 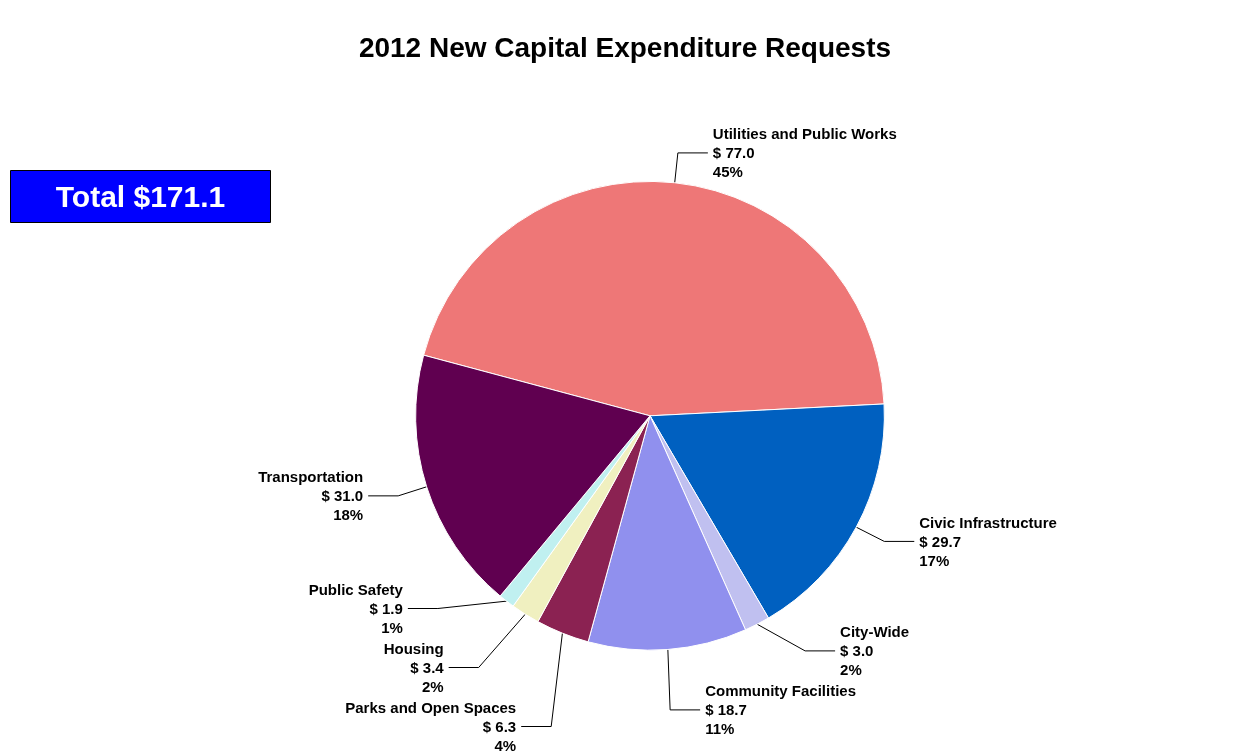 What do you see at coordinates (499, 736) in the screenshot?
I see `data-label: $ 6.3 4%` at bounding box center [499, 736].